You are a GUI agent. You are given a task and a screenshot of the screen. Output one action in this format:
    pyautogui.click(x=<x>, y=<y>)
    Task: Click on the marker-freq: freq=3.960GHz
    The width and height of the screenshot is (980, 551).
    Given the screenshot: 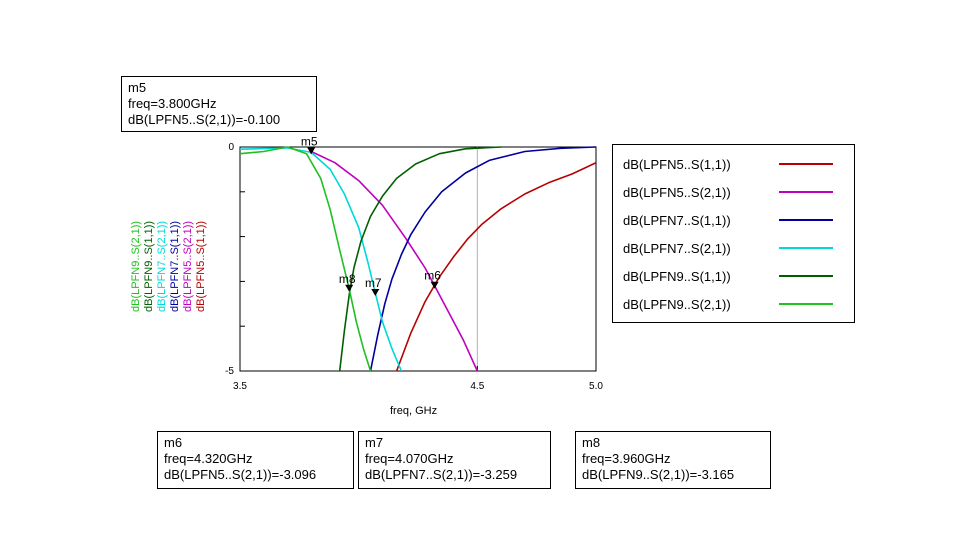 What is the action you would take?
    pyautogui.click(x=626, y=458)
    